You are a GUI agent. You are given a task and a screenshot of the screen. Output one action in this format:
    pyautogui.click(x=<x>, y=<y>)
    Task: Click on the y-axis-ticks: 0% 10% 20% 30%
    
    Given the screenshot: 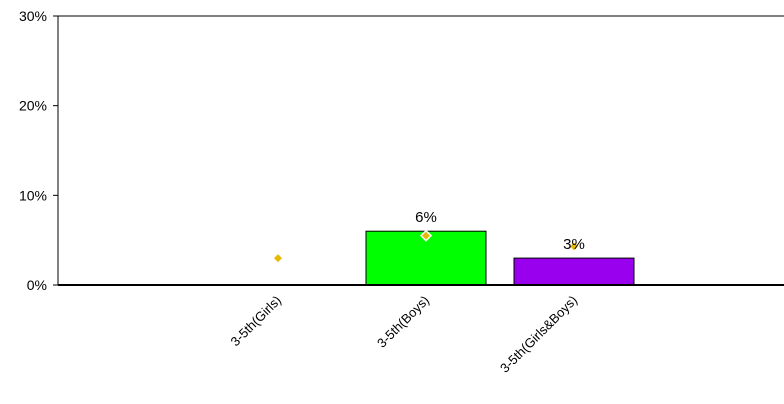 What is the action you would take?
    pyautogui.click(x=38, y=150)
    